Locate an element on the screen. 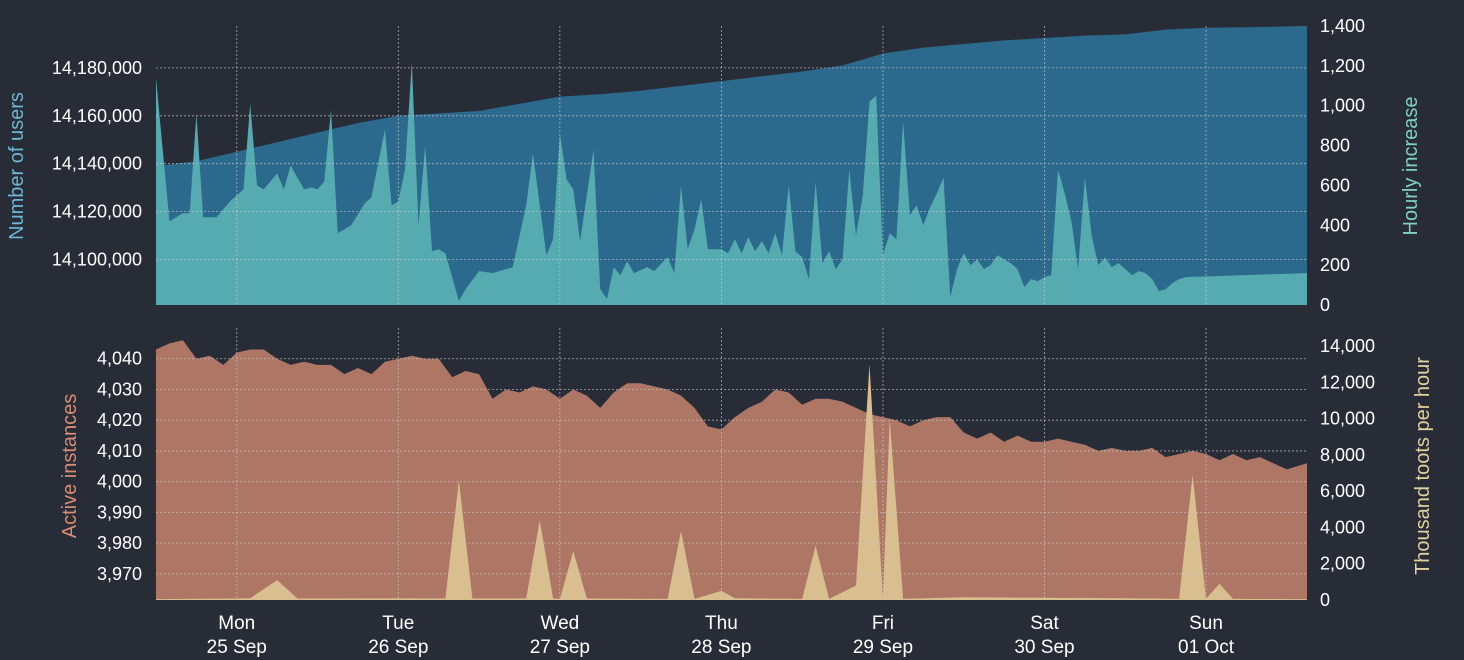  left-tick-label: 4,040 is located at coordinates (119, 359).